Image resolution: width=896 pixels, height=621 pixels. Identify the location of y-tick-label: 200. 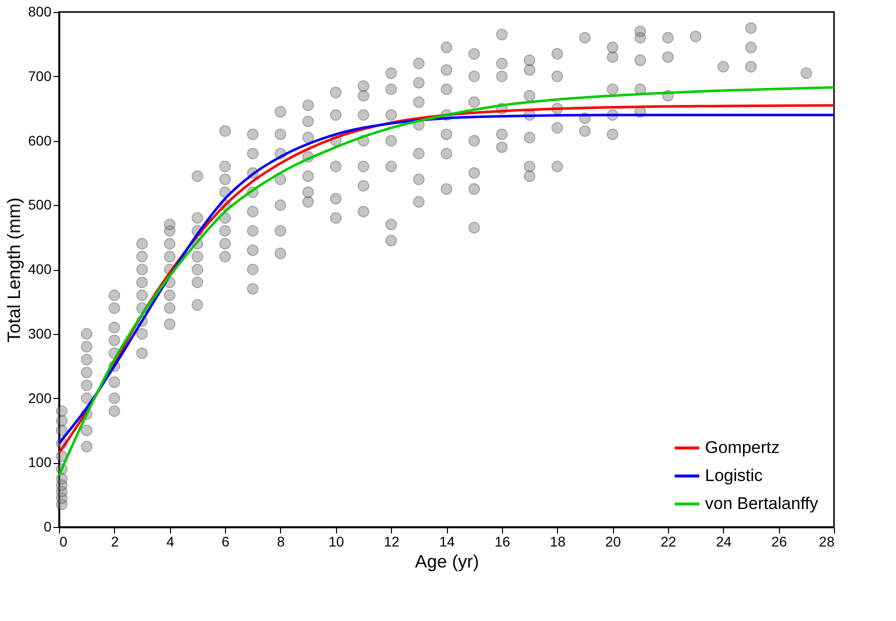
(40, 398).